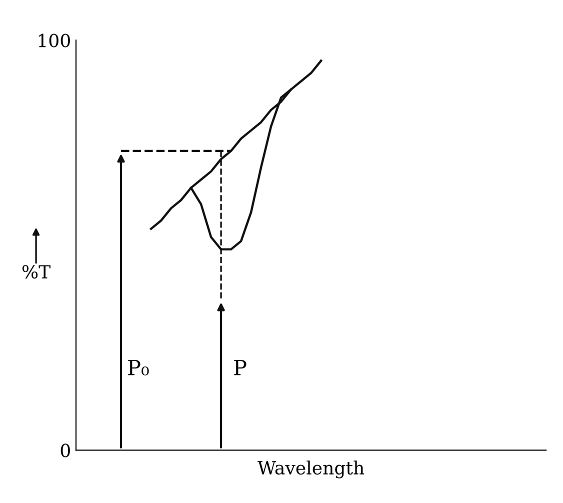 Image resolution: width=563 pixels, height=503 pixels. Describe the element at coordinates (36, 271) in the screenshot. I see `y-axis-title: %T` at that location.